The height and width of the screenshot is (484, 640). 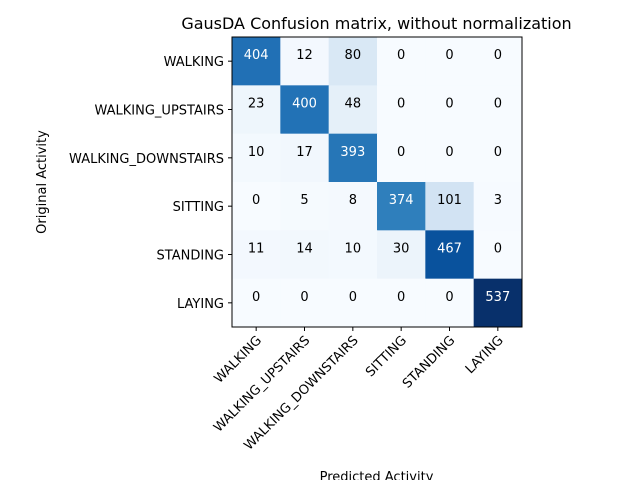 What do you see at coordinates (497, 297) in the screenshot?
I see `cell-value-label: 537` at bounding box center [497, 297].